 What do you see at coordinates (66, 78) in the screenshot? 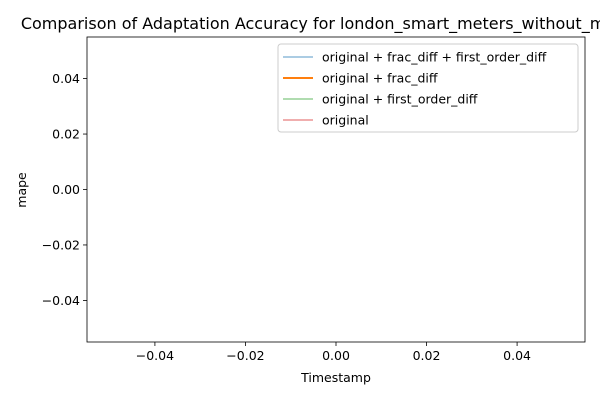
I see `y-tick-label: 0.04` at bounding box center [66, 78].